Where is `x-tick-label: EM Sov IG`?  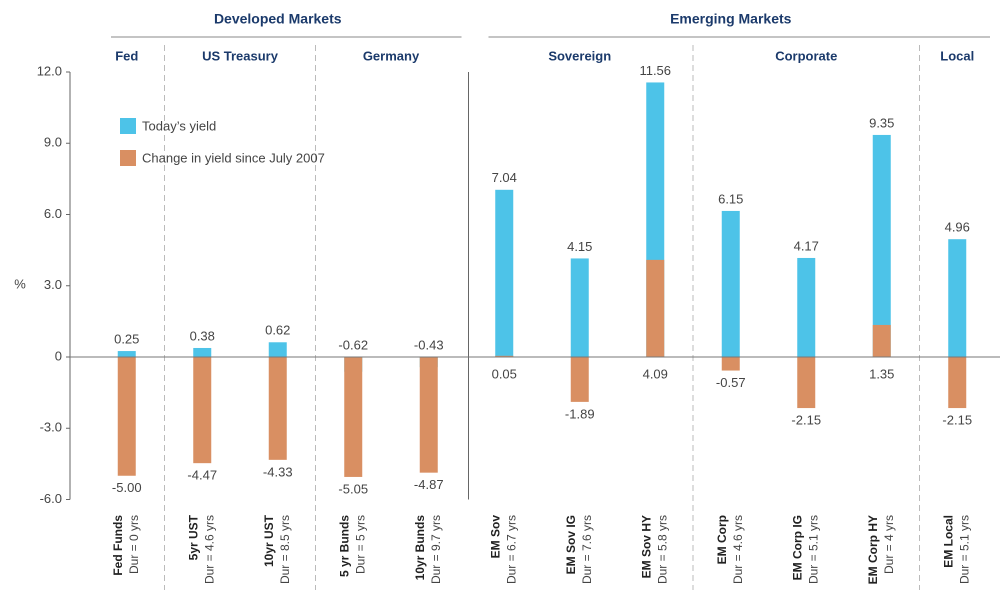
x-tick-label: EM Sov IG is located at coordinates (571, 544).